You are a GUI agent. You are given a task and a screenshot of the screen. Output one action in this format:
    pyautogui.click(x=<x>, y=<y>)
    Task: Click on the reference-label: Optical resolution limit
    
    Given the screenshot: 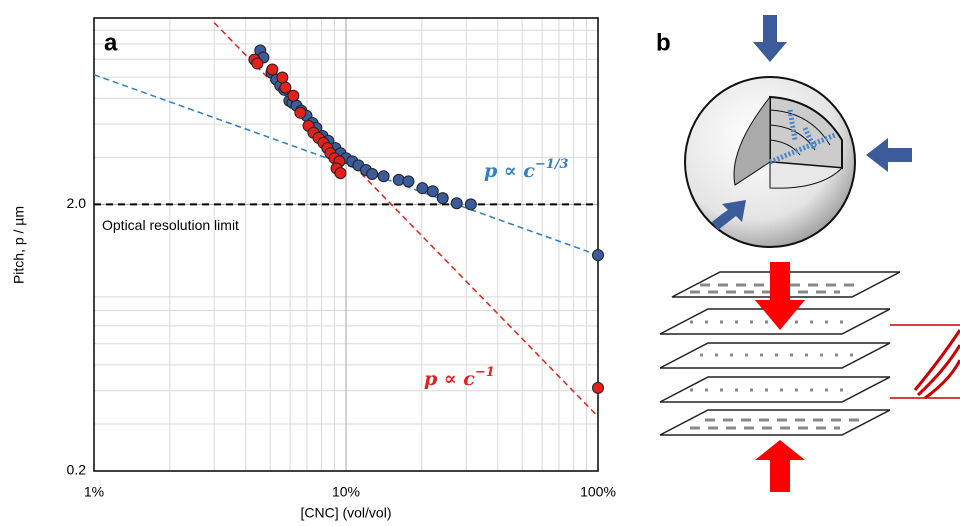 What is the action you would take?
    pyautogui.click(x=170, y=225)
    